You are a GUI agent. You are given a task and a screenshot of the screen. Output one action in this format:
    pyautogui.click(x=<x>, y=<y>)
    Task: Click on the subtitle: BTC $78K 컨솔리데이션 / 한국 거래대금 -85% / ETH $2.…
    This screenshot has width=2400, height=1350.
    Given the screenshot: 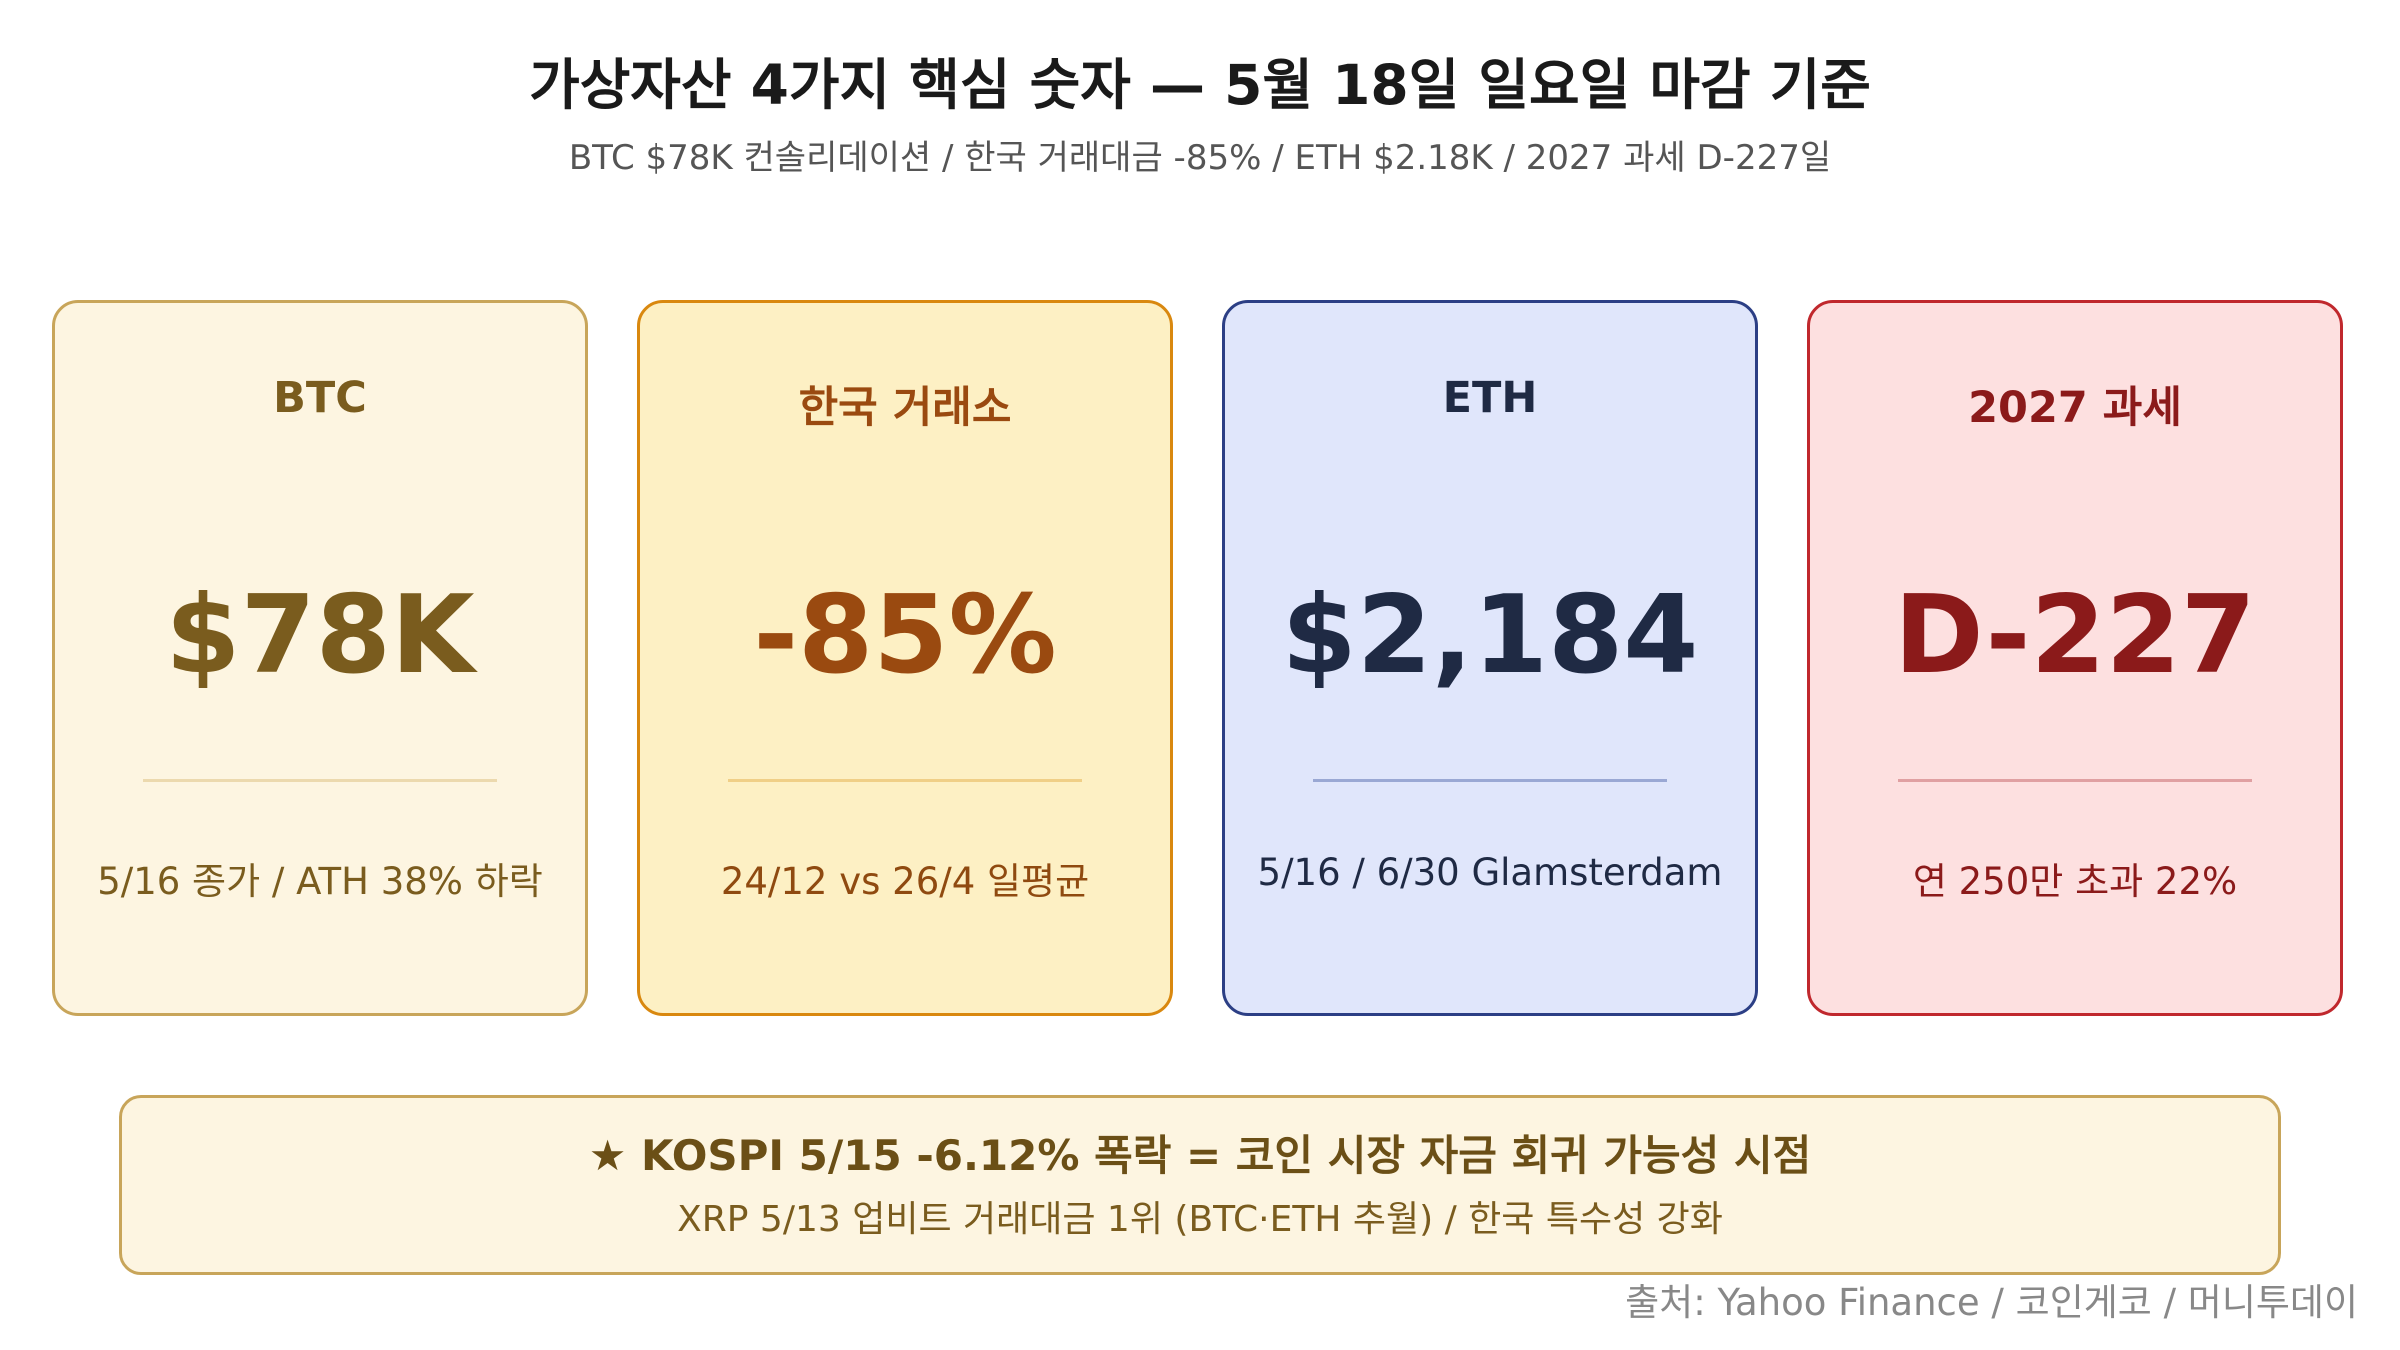 What is the action you would take?
    pyautogui.click(x=1200, y=158)
    